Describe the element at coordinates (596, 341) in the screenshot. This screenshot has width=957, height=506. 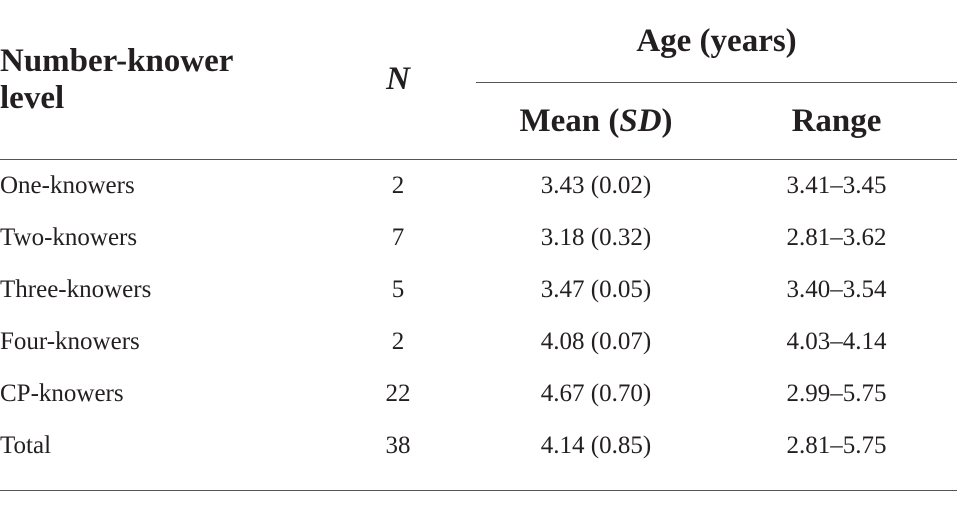
I see `cell-mean-sd: 4.08 (0.07)` at that location.